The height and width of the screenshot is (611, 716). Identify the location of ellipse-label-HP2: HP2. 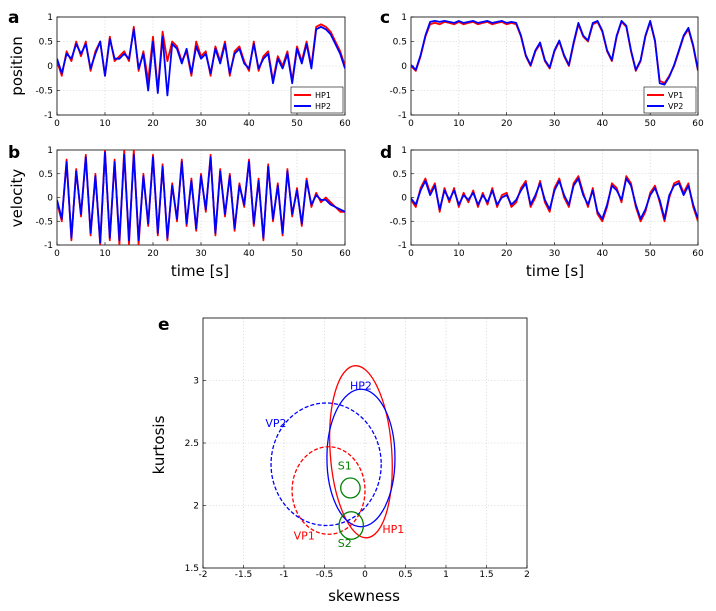
(361, 385).